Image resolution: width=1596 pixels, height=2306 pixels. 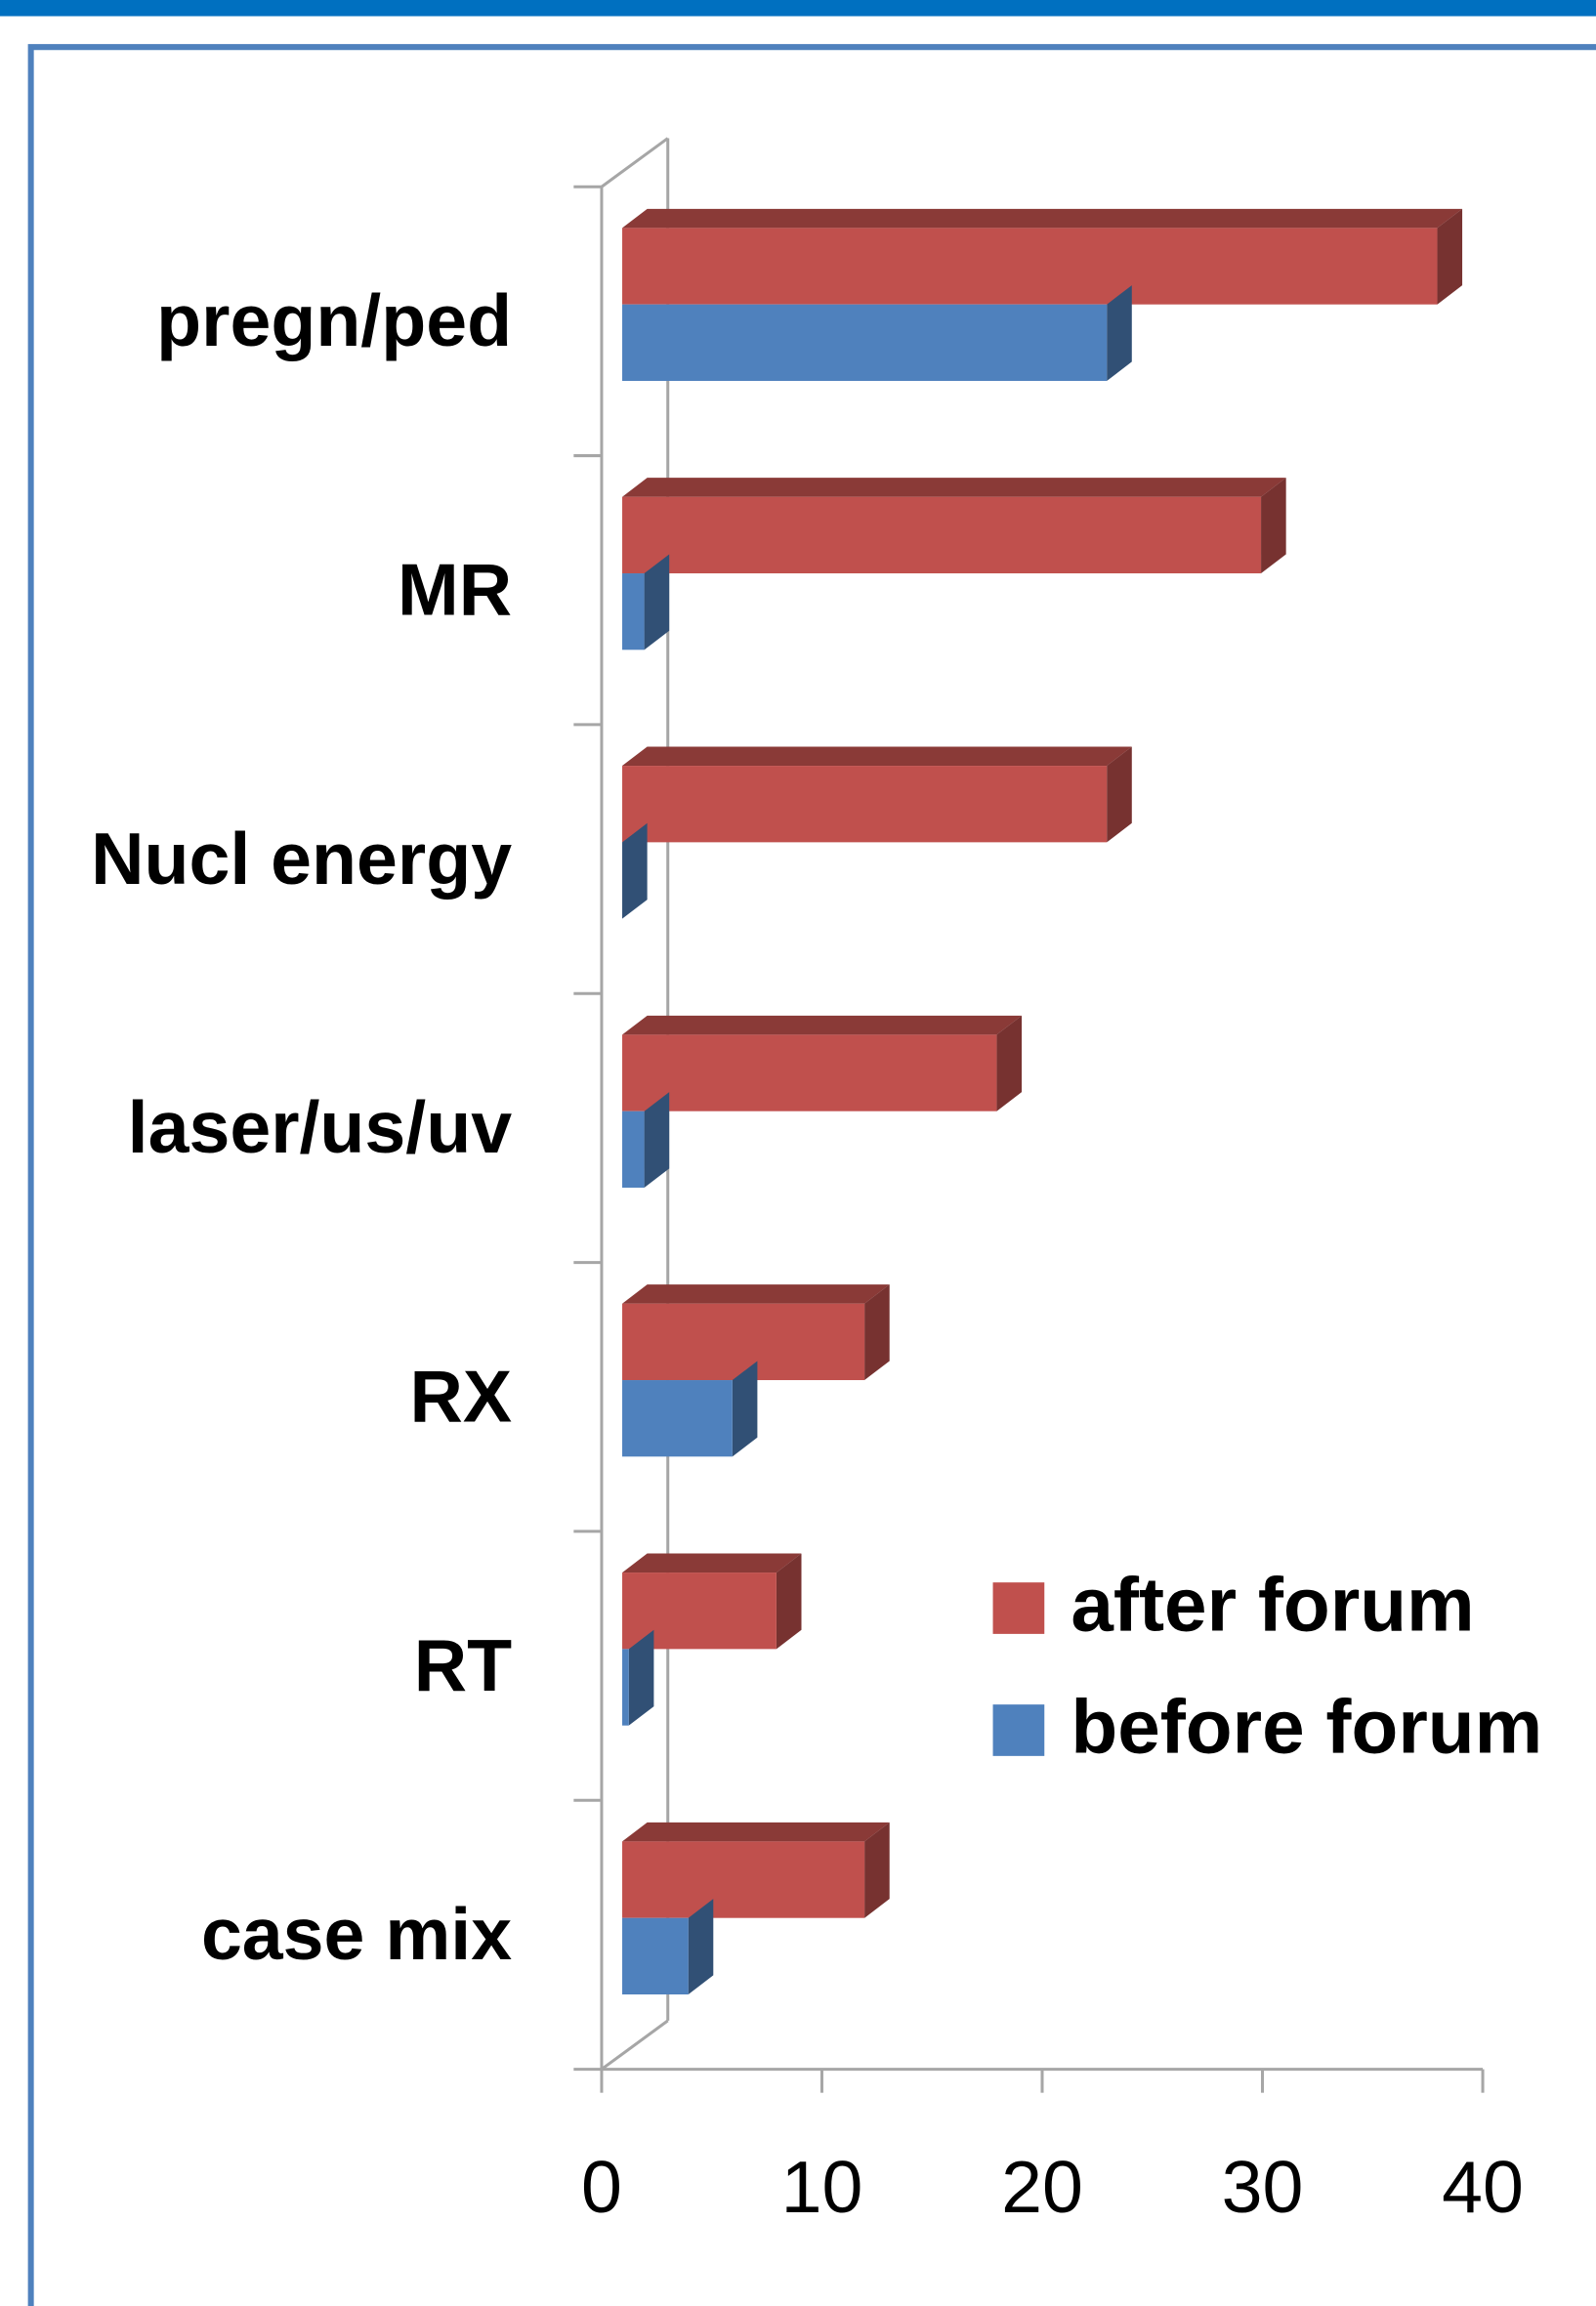 What do you see at coordinates (1483, 2187) in the screenshot?
I see `x-tick-label: 40` at bounding box center [1483, 2187].